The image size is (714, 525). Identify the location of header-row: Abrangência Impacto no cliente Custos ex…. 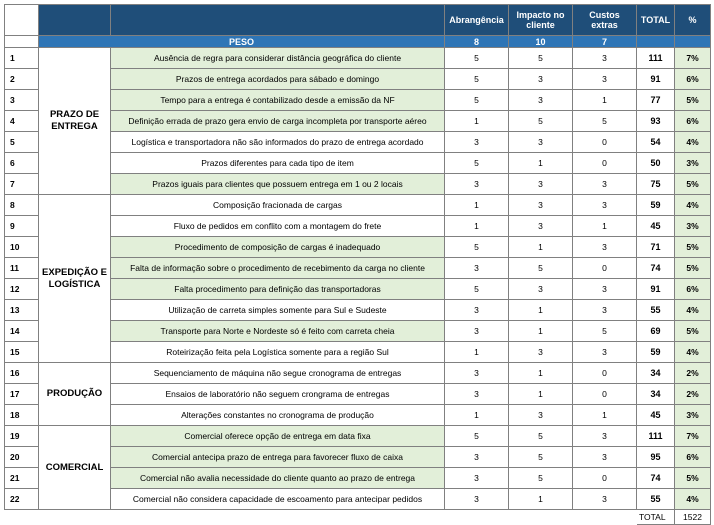
(357, 20).